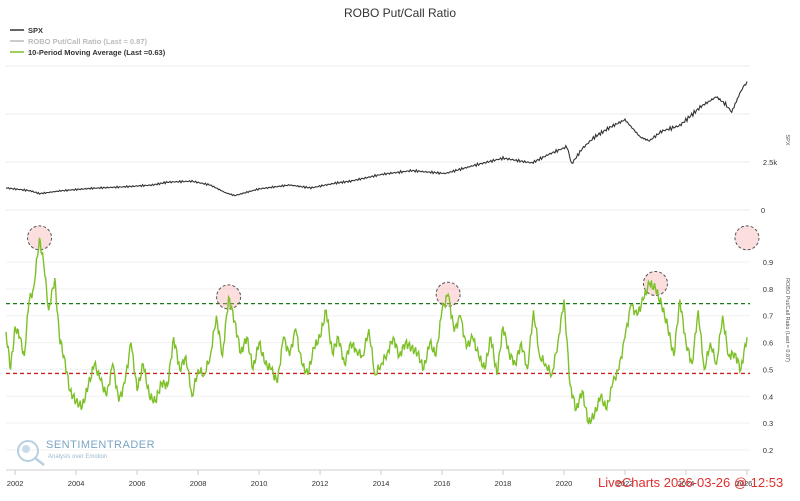 This screenshot has width=800, height=501. Describe the element at coordinates (15, 483) in the screenshot. I see `x-tick-label: 2002` at that location.